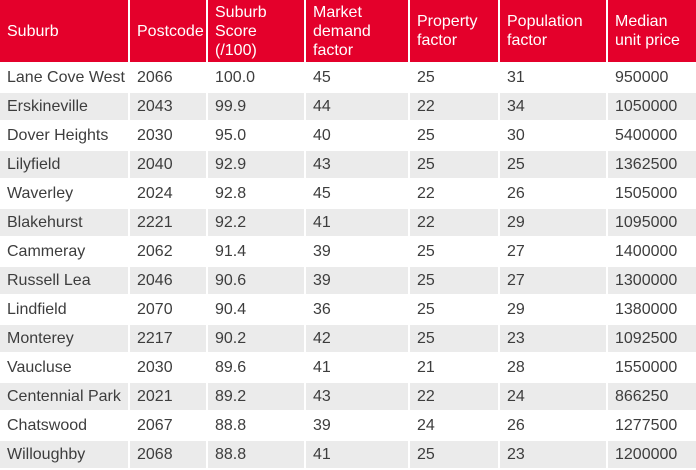 Image resolution: width=696 pixels, height=470 pixels. I want to click on table-cell: Blakehurst, so click(65, 223).